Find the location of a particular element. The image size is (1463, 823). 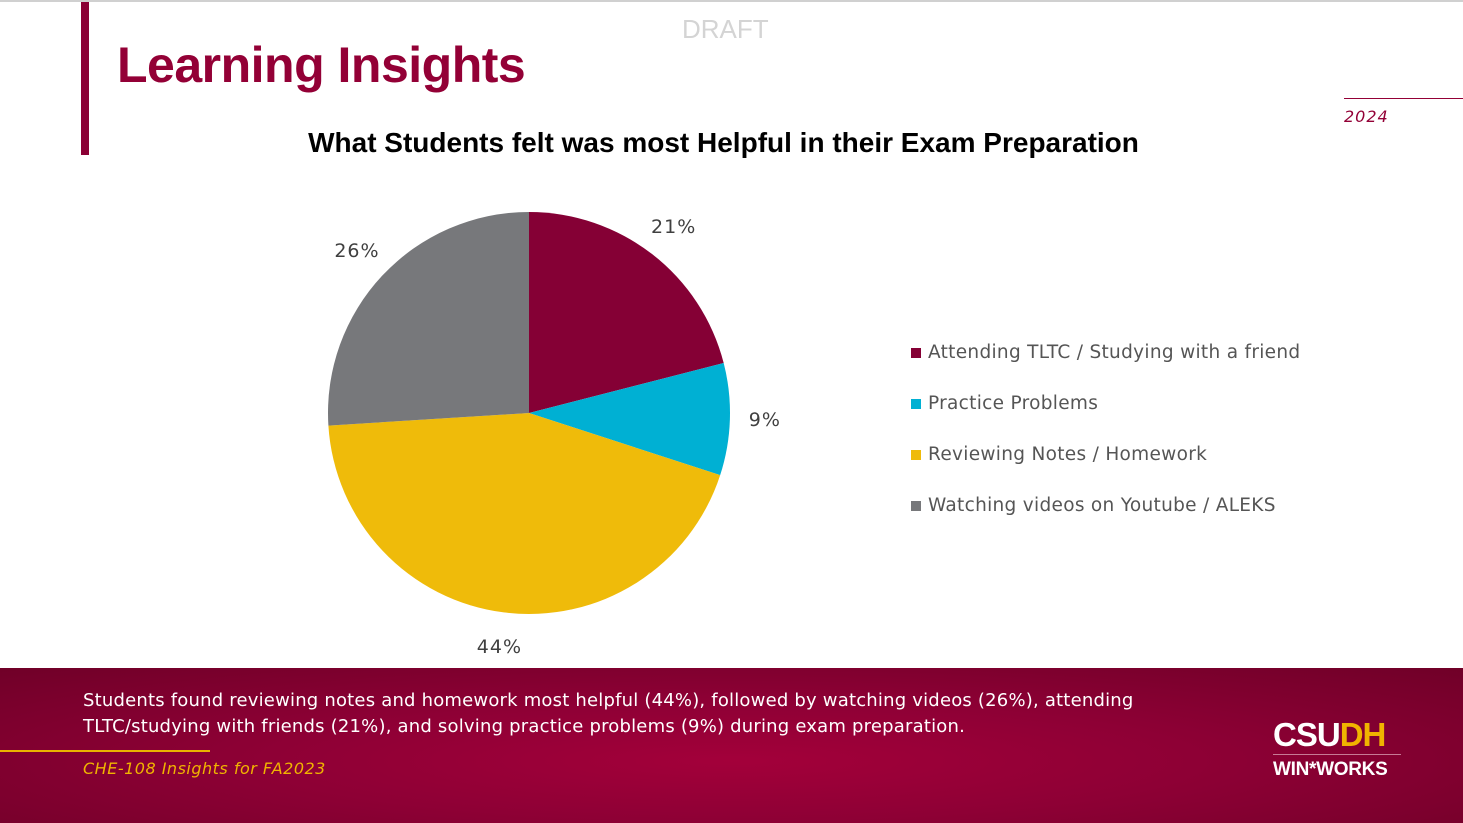

logo-winworks: WIN*WORKS is located at coordinates (1330, 769).